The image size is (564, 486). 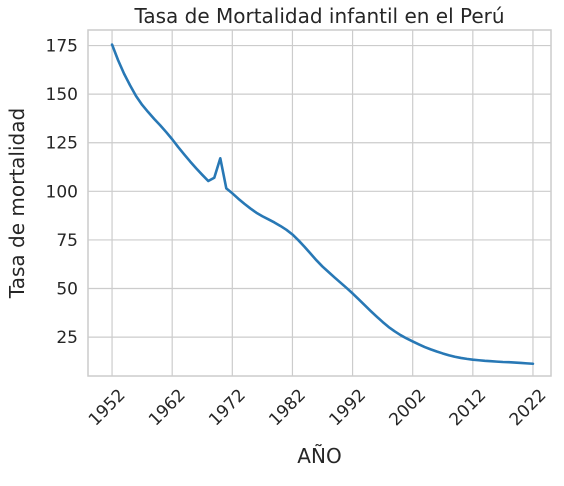 What do you see at coordinates (17, 203) in the screenshot?
I see `y-axis-title: Tasa de mortalidad` at bounding box center [17, 203].